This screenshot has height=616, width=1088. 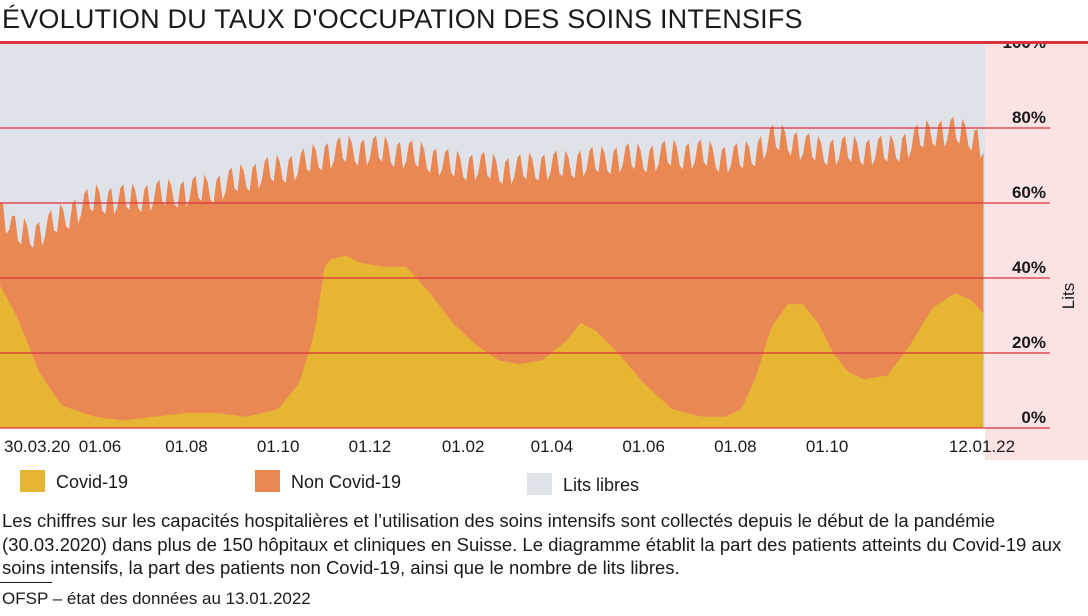 I want to click on y-tick-label: 80%, so click(x=1029, y=117).